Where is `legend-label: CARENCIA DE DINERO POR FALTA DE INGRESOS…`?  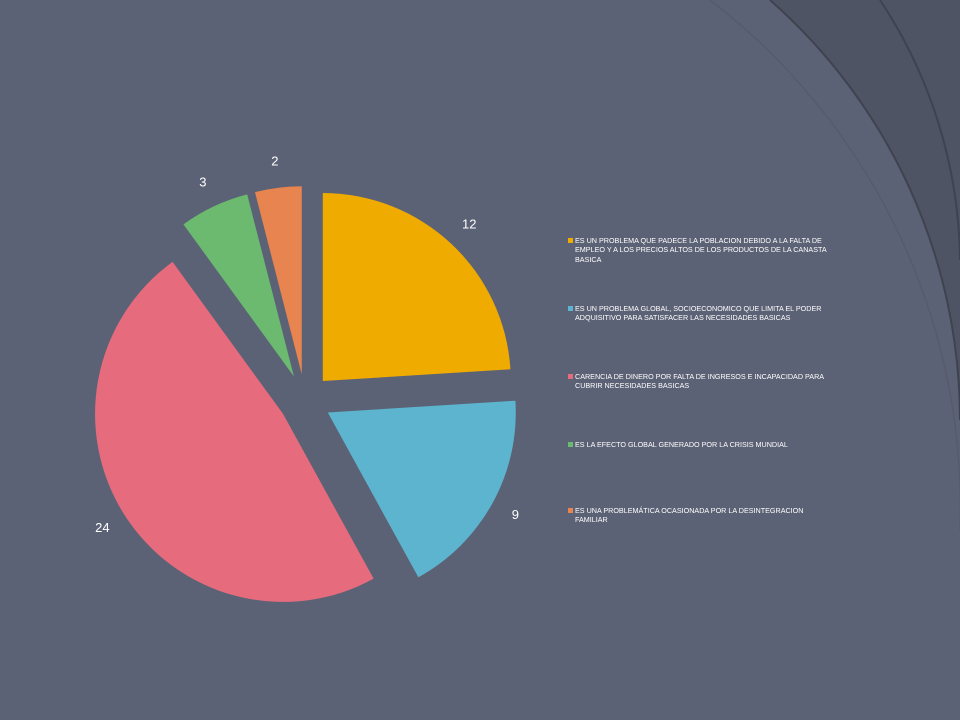 legend-label: CARENCIA DE DINERO POR FALTA DE INGRESOS… is located at coordinates (702, 381).